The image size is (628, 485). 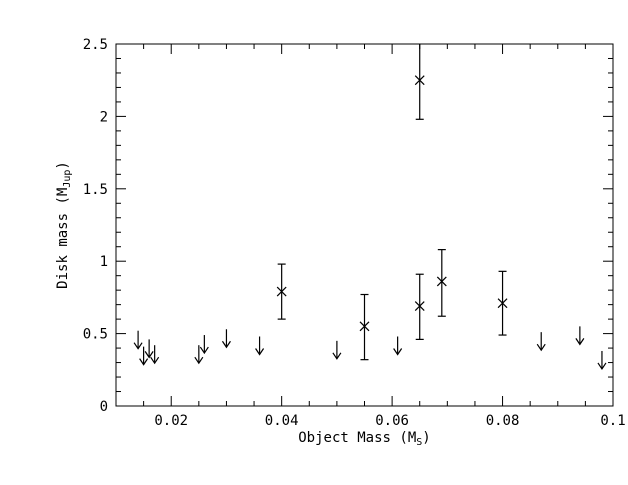 I want to click on y-tick-label: 0, so click(x=104, y=407).